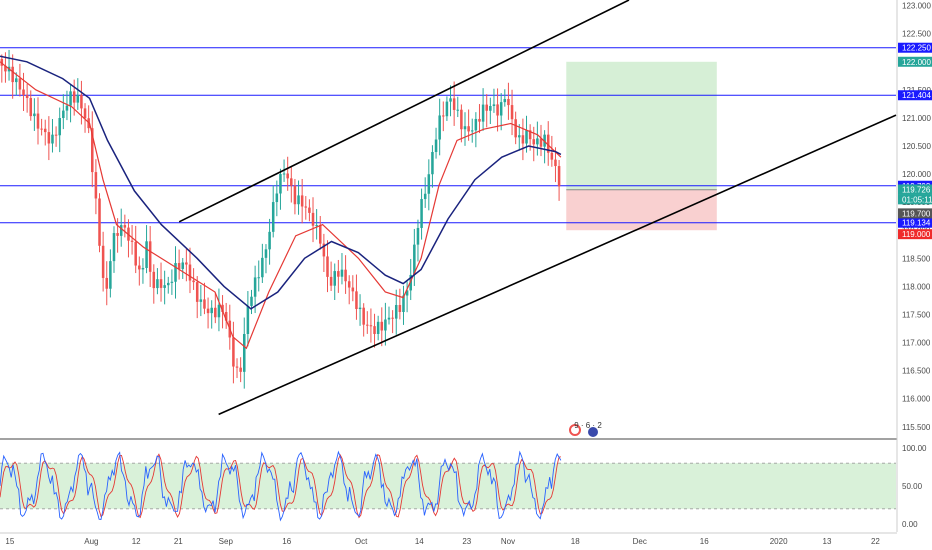  I want to click on rsi-signal-line, so click(280, 486).